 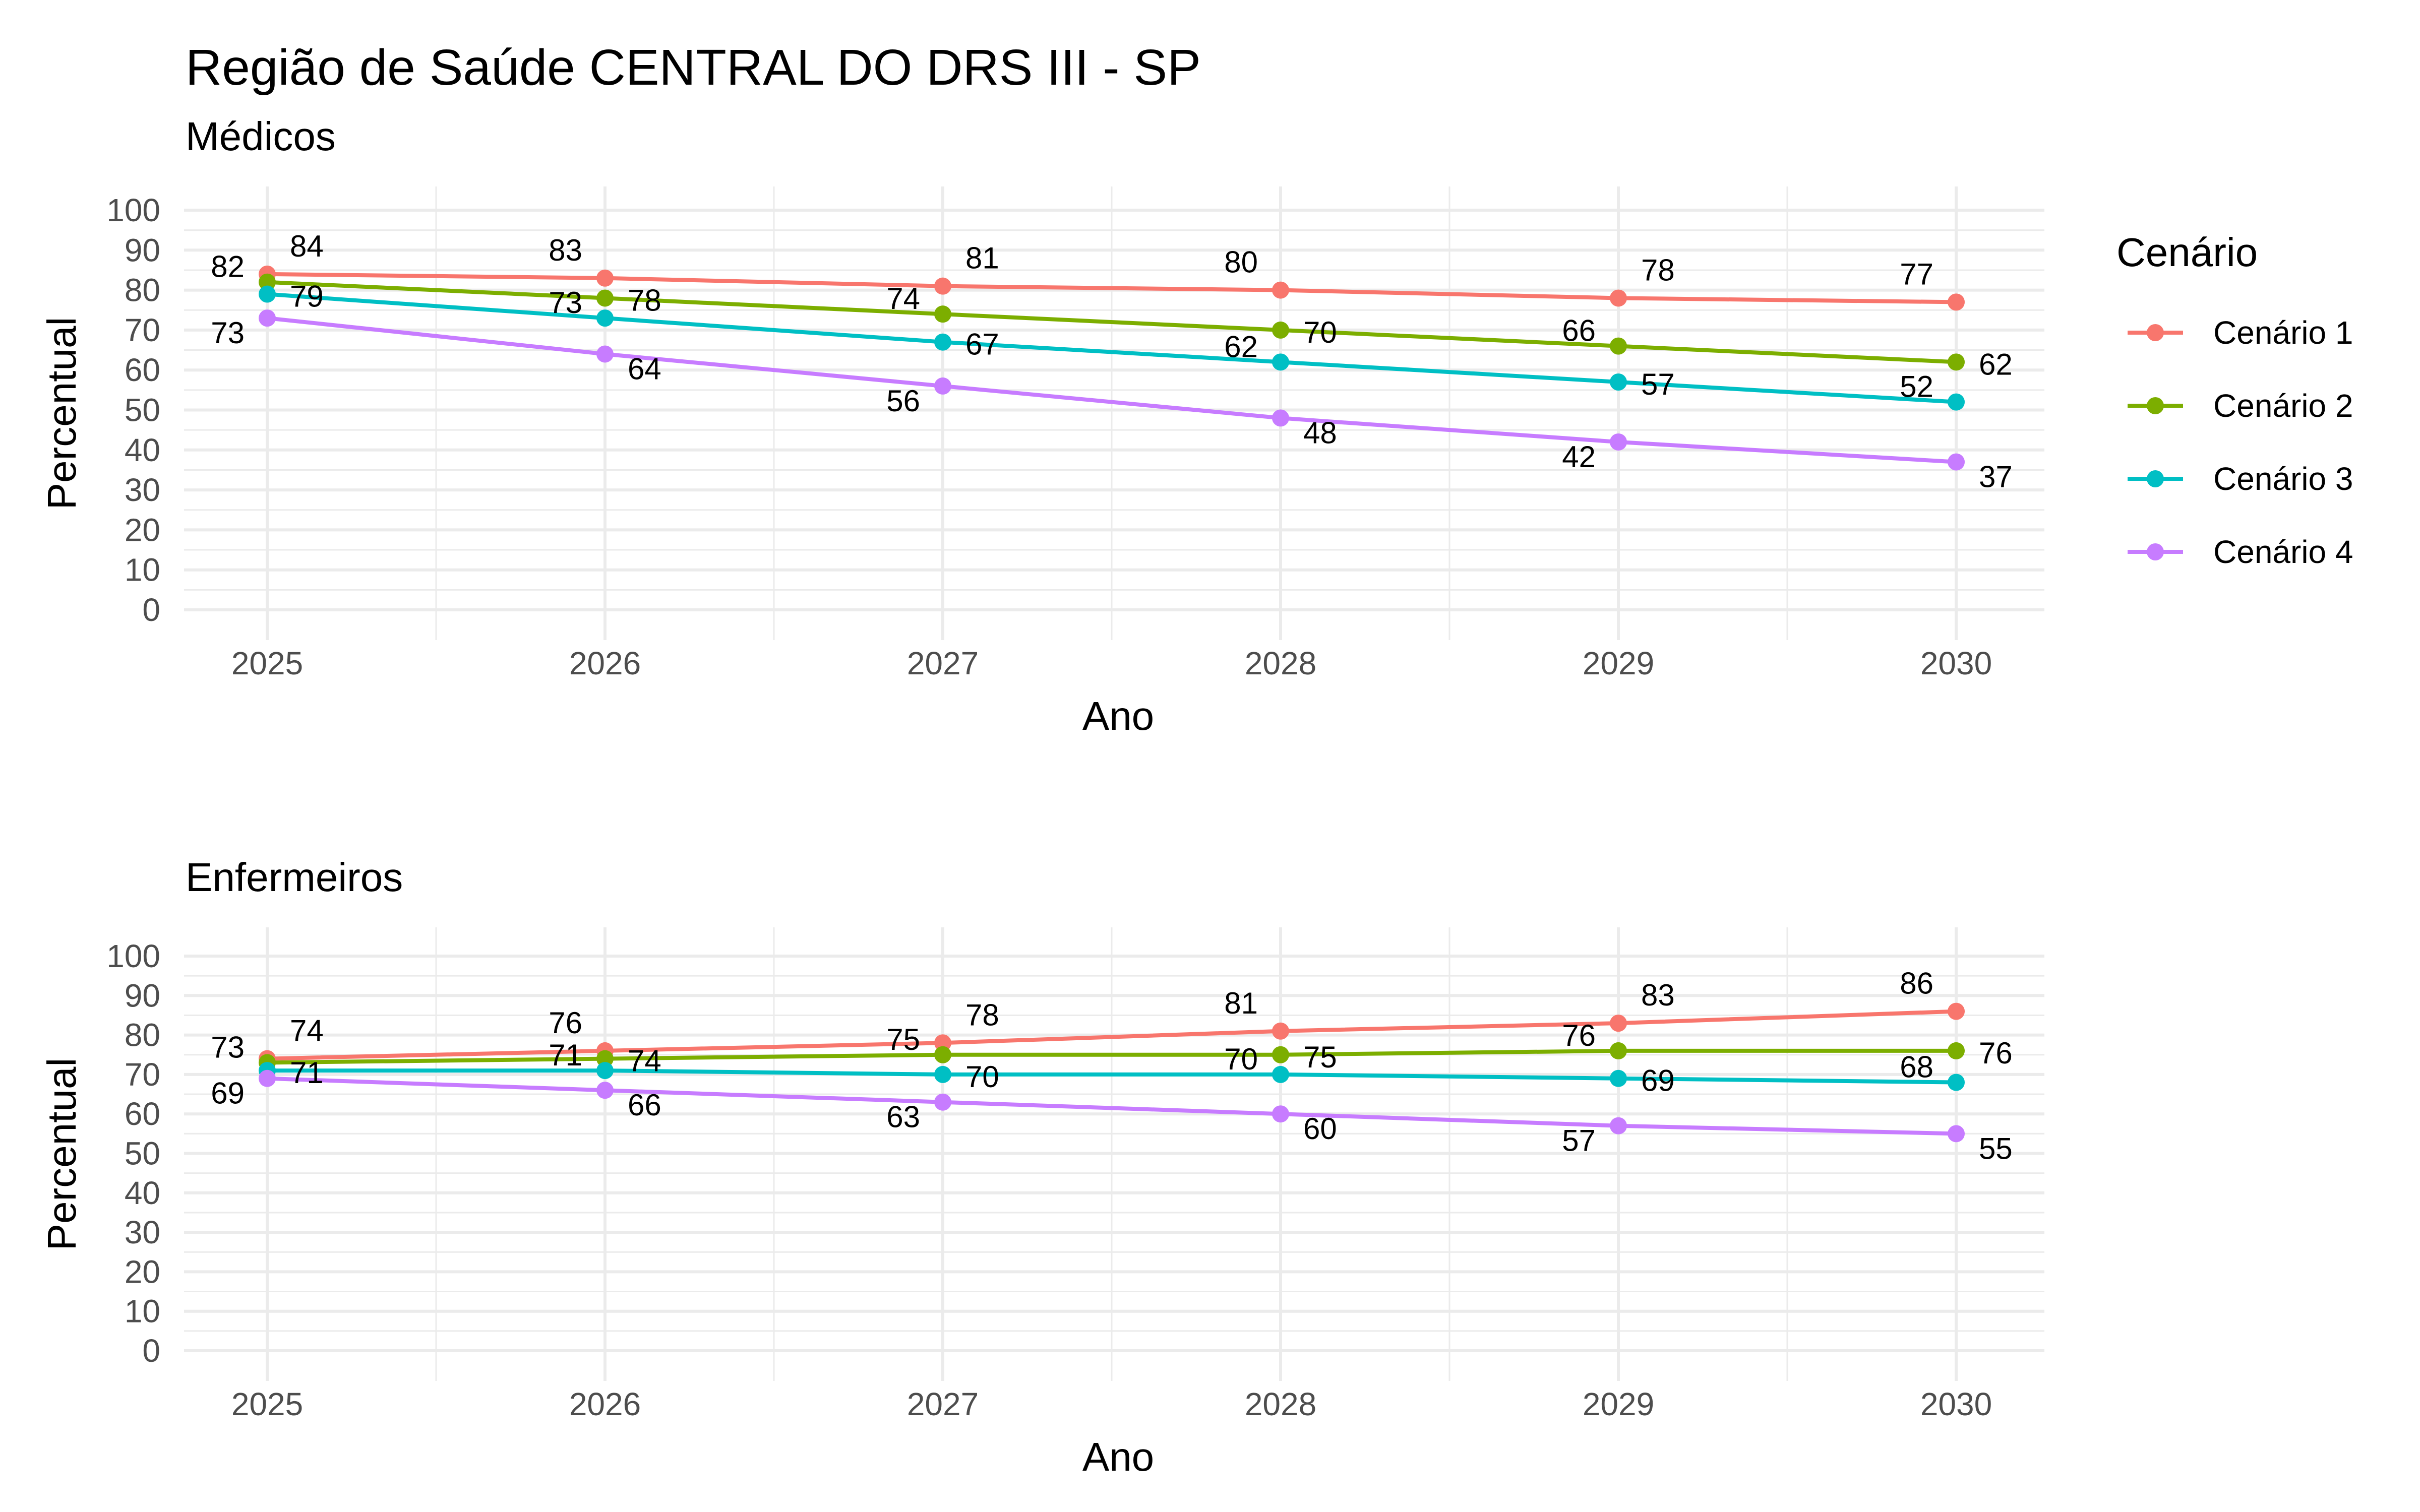 I want to click on x-tick-label: 2030, so click(x=1956, y=1404).